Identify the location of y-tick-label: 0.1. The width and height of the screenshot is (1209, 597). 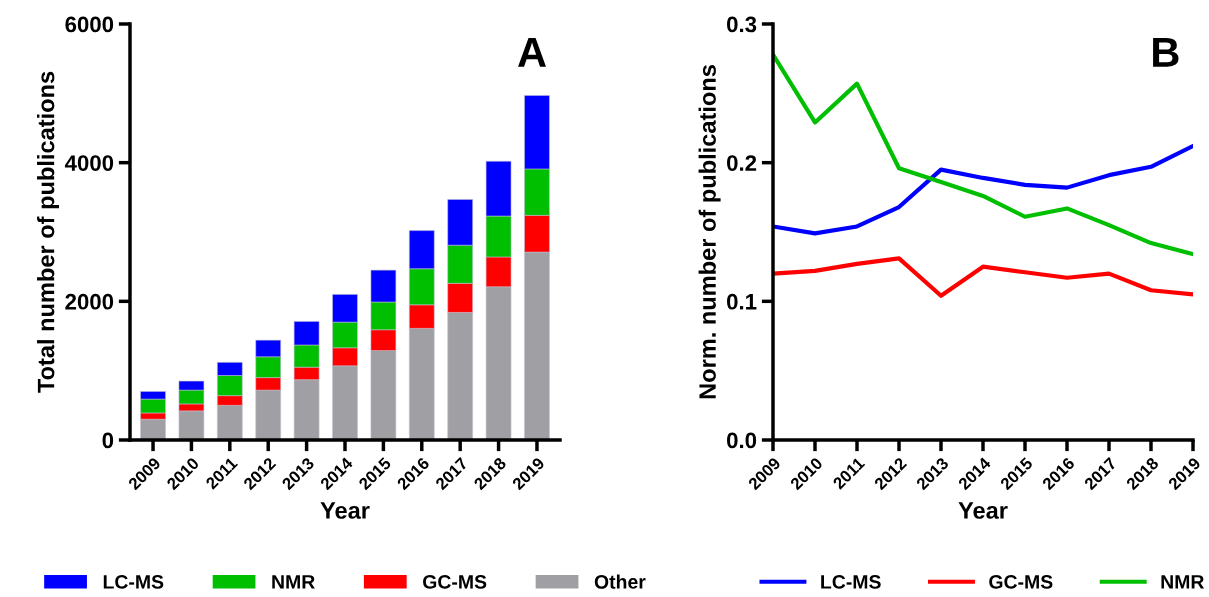
(742, 301).